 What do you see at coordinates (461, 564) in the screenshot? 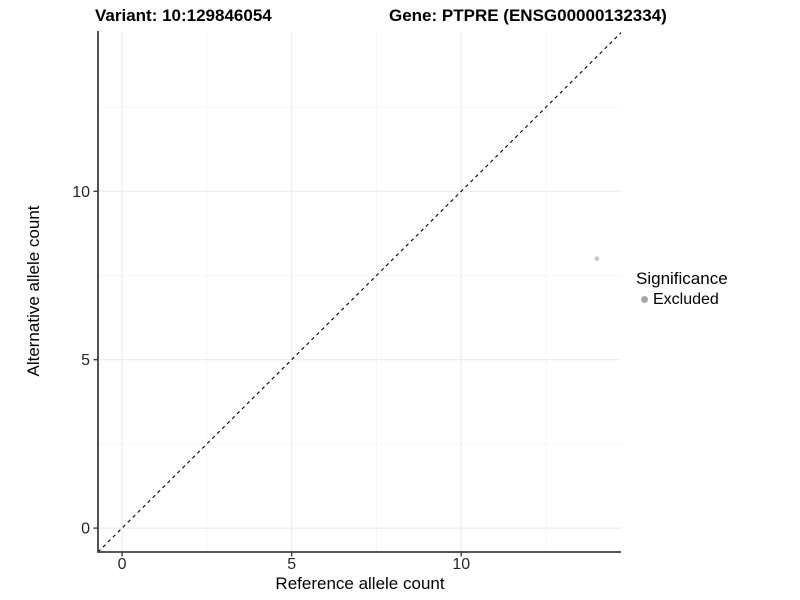
I see `x-tick-label: 10` at bounding box center [461, 564].